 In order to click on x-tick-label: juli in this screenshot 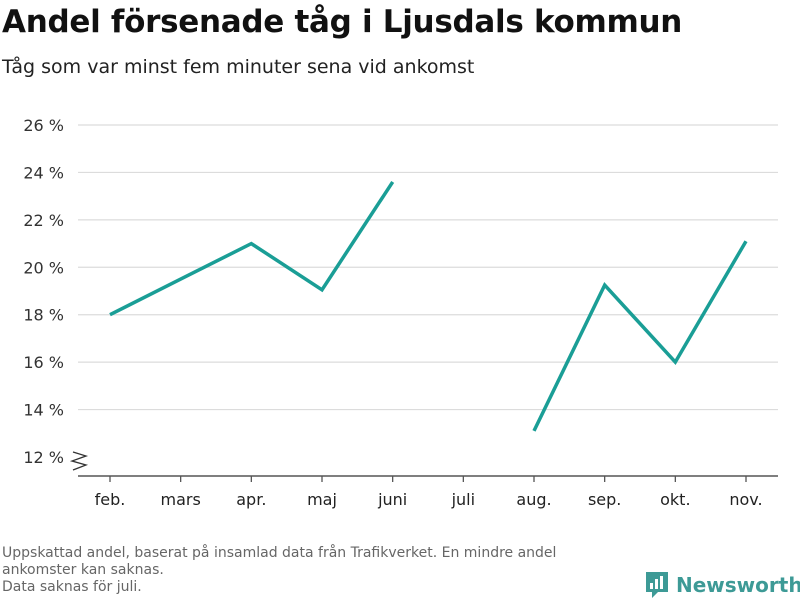, I will do `click(463, 499)`.